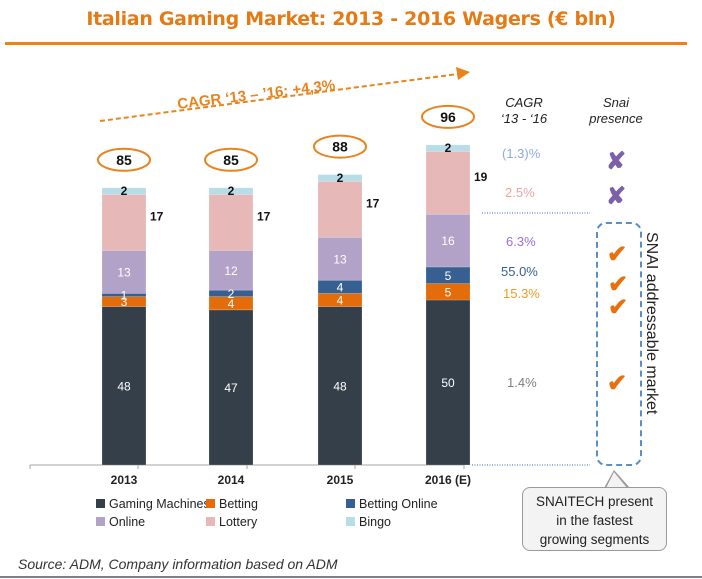 The image size is (702, 579). What do you see at coordinates (127, 522) in the screenshot?
I see `legend-label: Online` at bounding box center [127, 522].